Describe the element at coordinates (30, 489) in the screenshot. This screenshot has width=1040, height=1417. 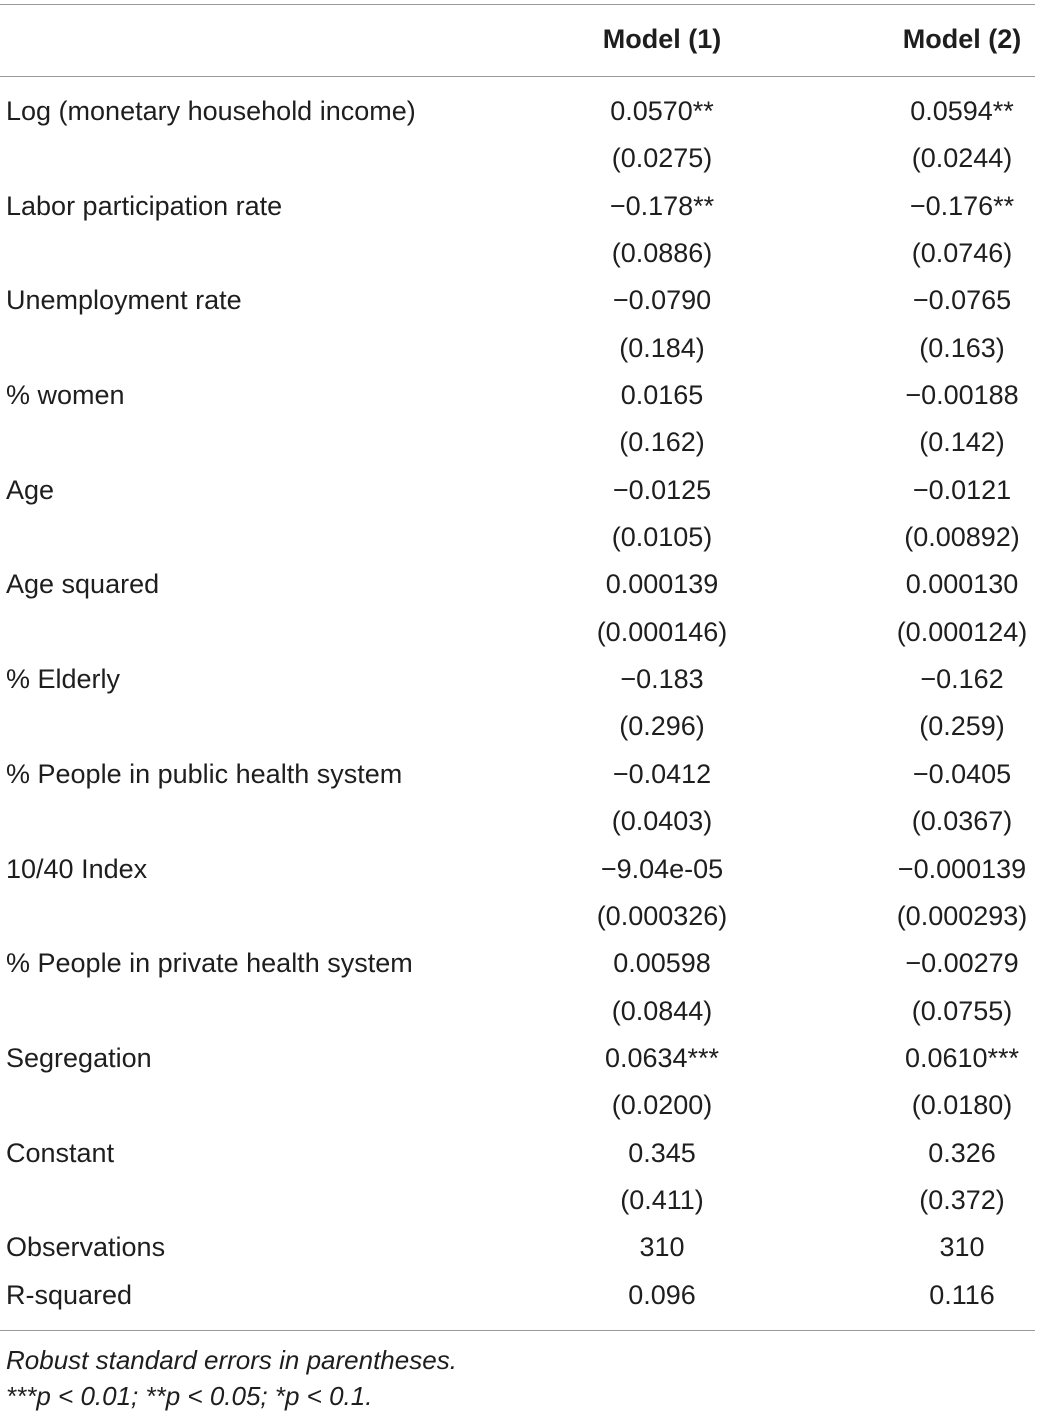
I see `row-label: Age` at that location.